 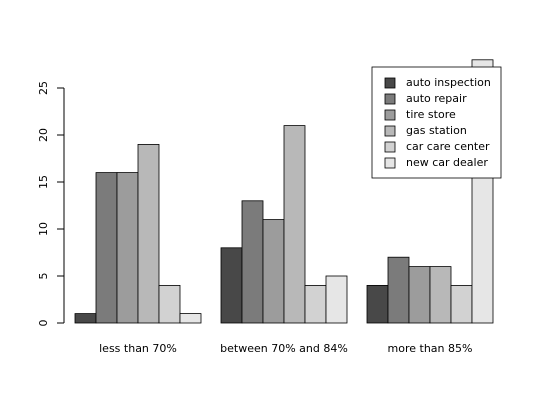 What do you see at coordinates (448, 82) in the screenshot?
I see `legend-label: auto inspection` at bounding box center [448, 82].